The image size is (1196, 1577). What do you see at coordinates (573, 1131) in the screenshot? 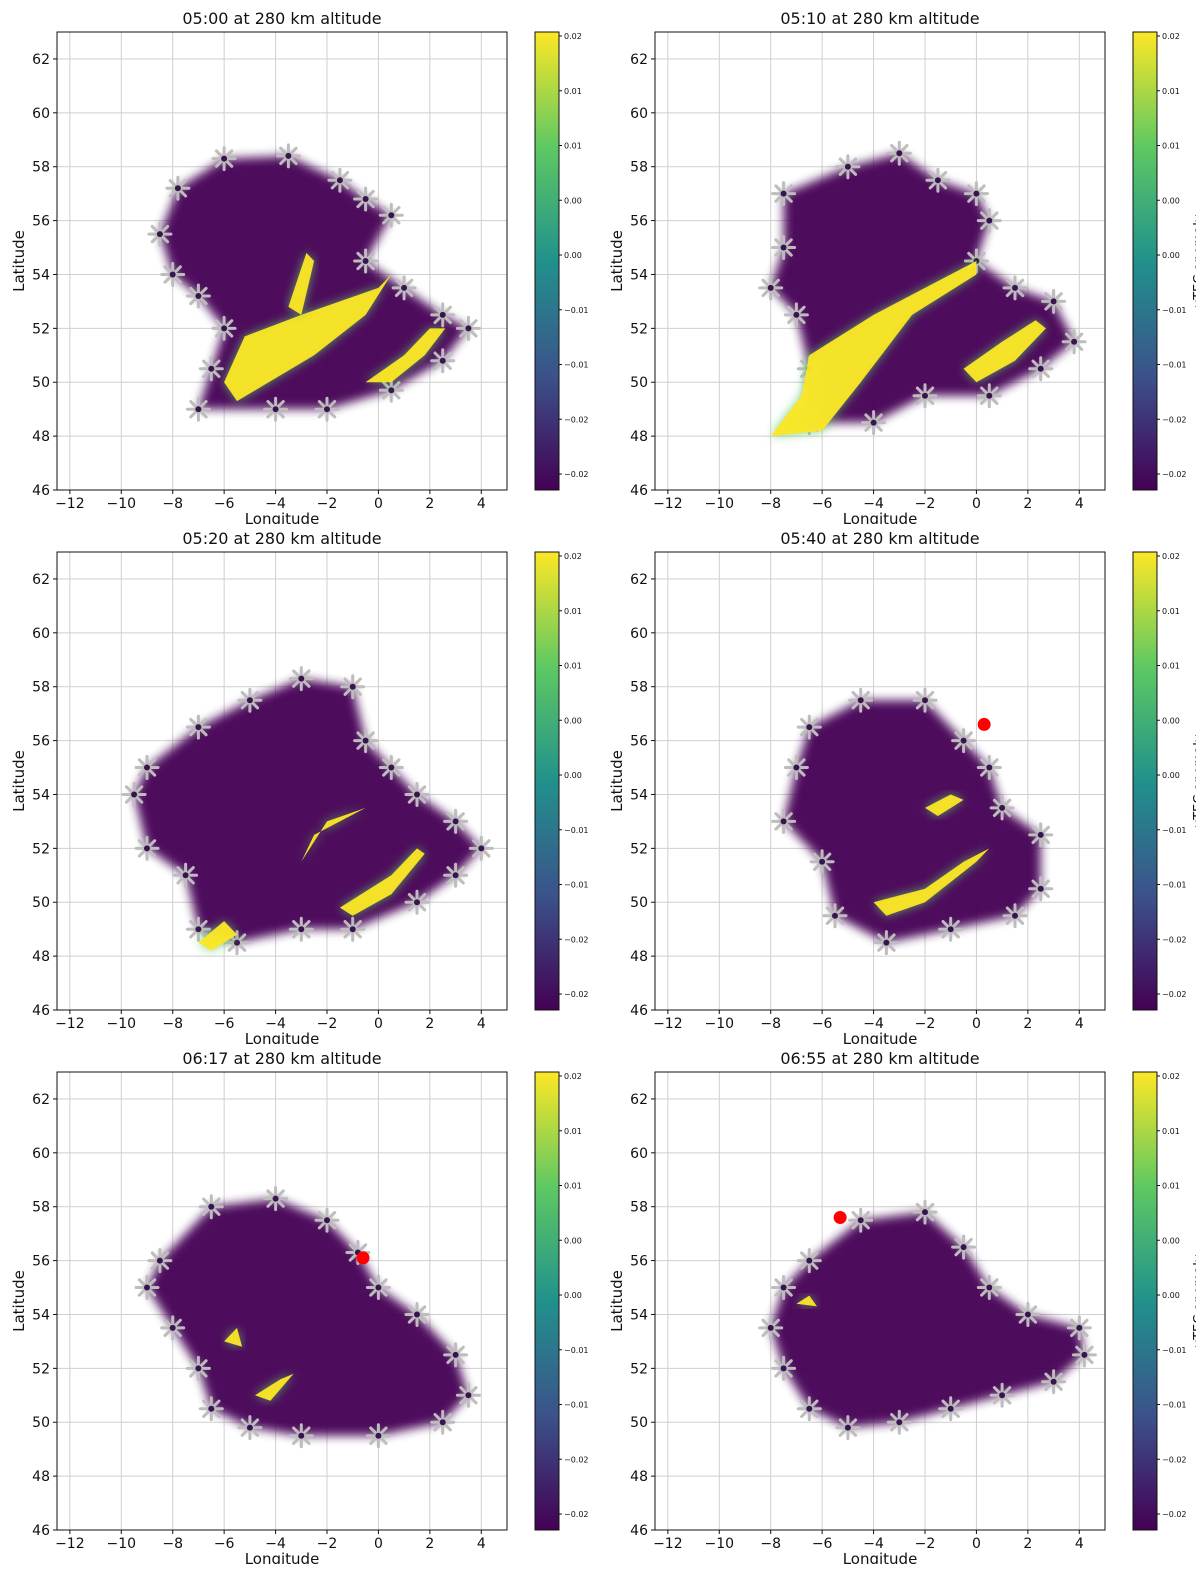
I see `colorbar-tick-label: 0.01` at bounding box center [573, 1131].